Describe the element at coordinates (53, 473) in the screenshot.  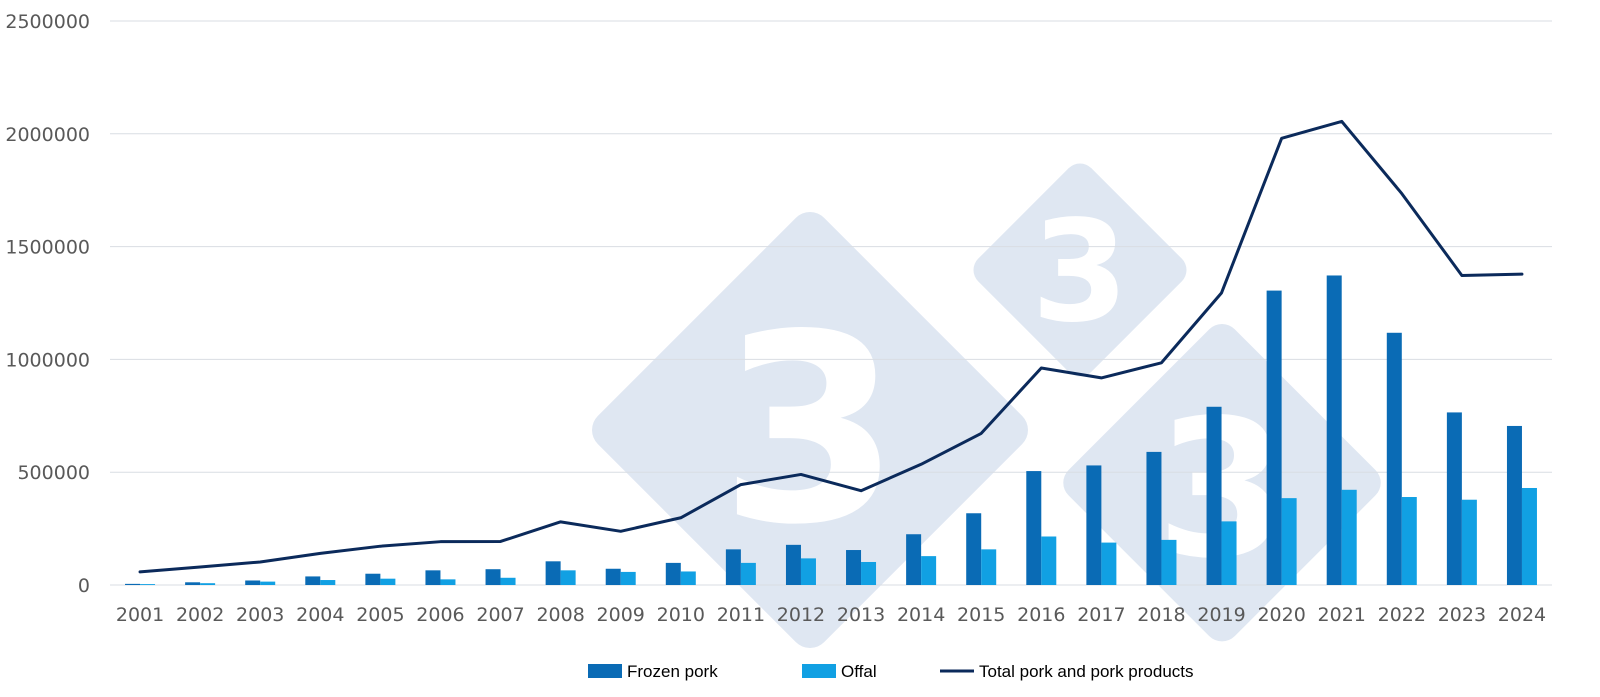
I see `y-tick-label: 500000` at that location.